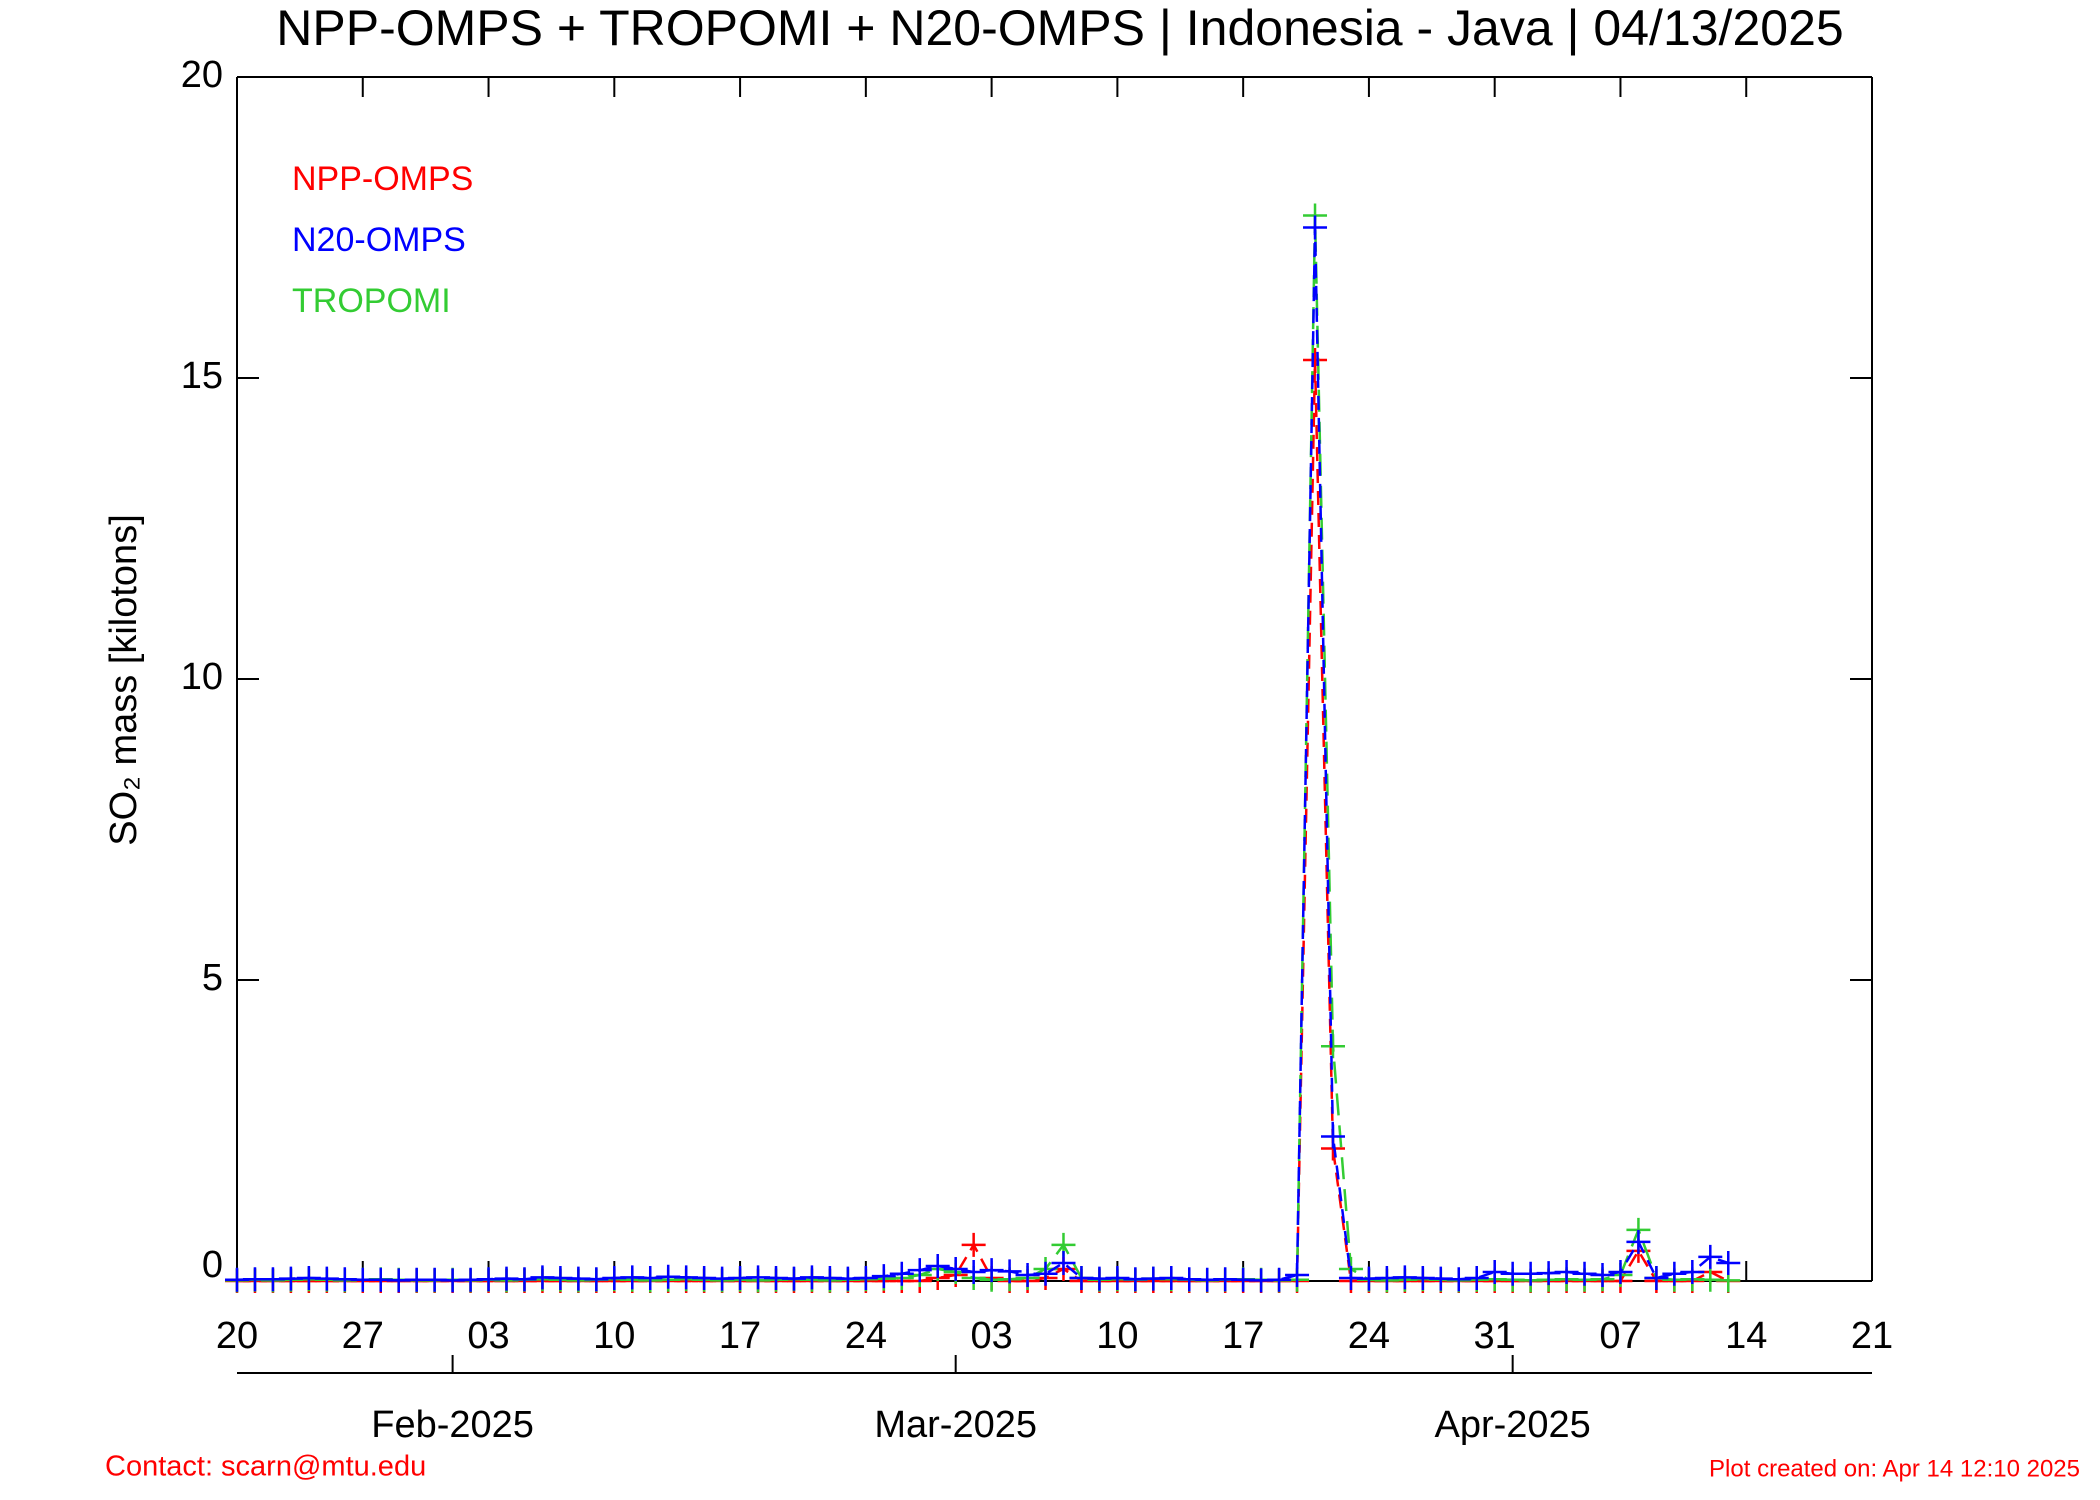 This screenshot has height=1500, width=2100. I want to click on legend-entry: NPP-OMPS, so click(382, 179).